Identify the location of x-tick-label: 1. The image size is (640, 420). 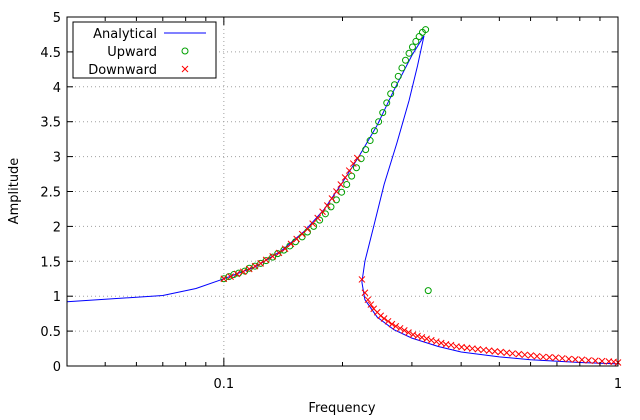
(618, 384).